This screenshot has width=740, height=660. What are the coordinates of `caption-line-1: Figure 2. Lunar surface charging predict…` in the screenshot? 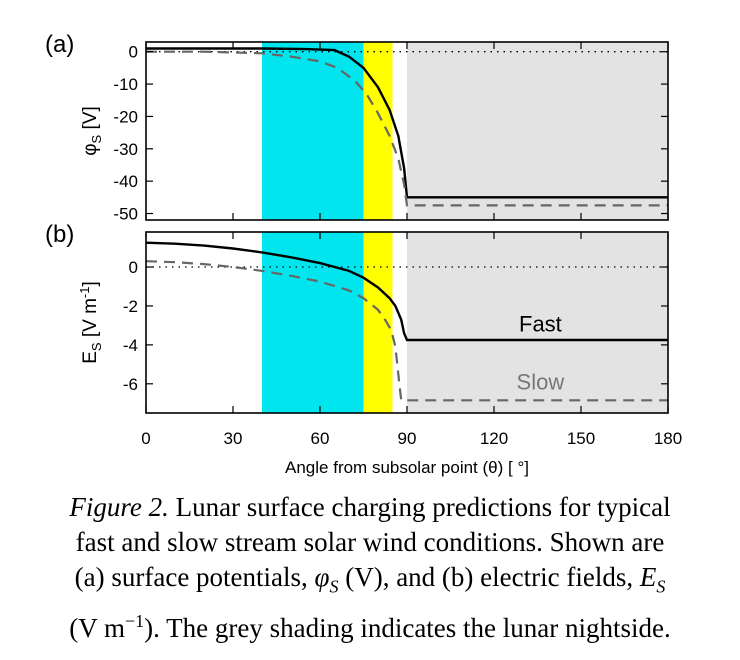 It's located at (370, 507).